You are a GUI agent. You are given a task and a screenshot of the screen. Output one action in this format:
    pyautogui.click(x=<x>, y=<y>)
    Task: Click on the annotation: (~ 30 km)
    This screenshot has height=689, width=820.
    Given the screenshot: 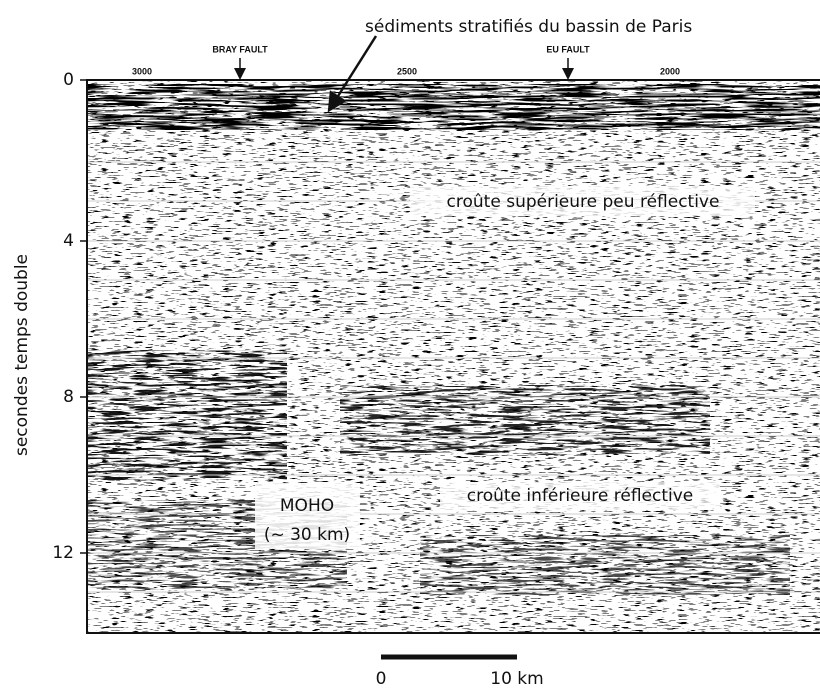 What is the action you would take?
    pyautogui.click(x=307, y=535)
    